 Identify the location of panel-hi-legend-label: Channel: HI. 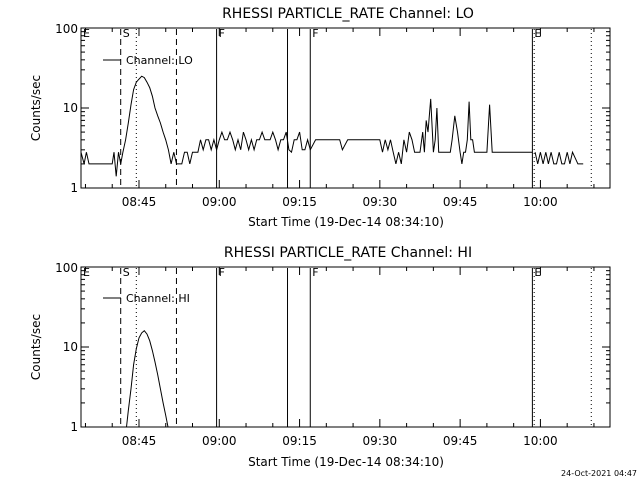
(158, 298).